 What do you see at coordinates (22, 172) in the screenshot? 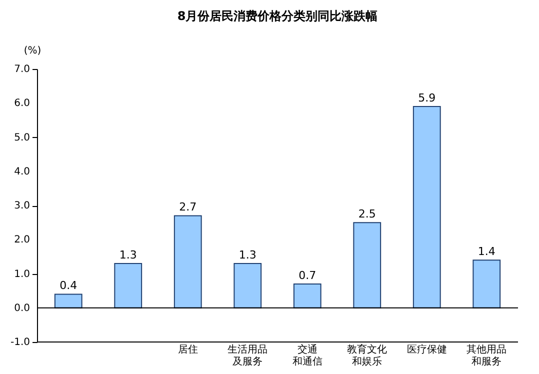
I see `y-tick-label: 4.0` at bounding box center [22, 172].